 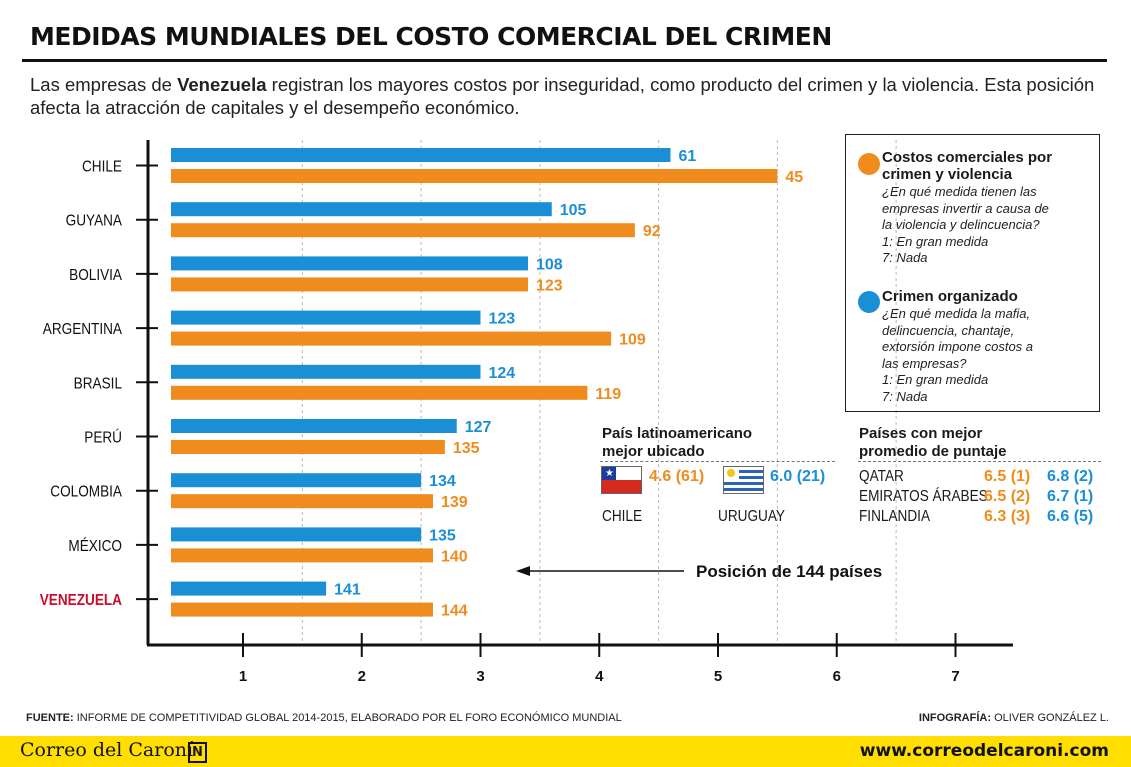 I want to click on x-tick-label: 7, so click(x=955, y=676).